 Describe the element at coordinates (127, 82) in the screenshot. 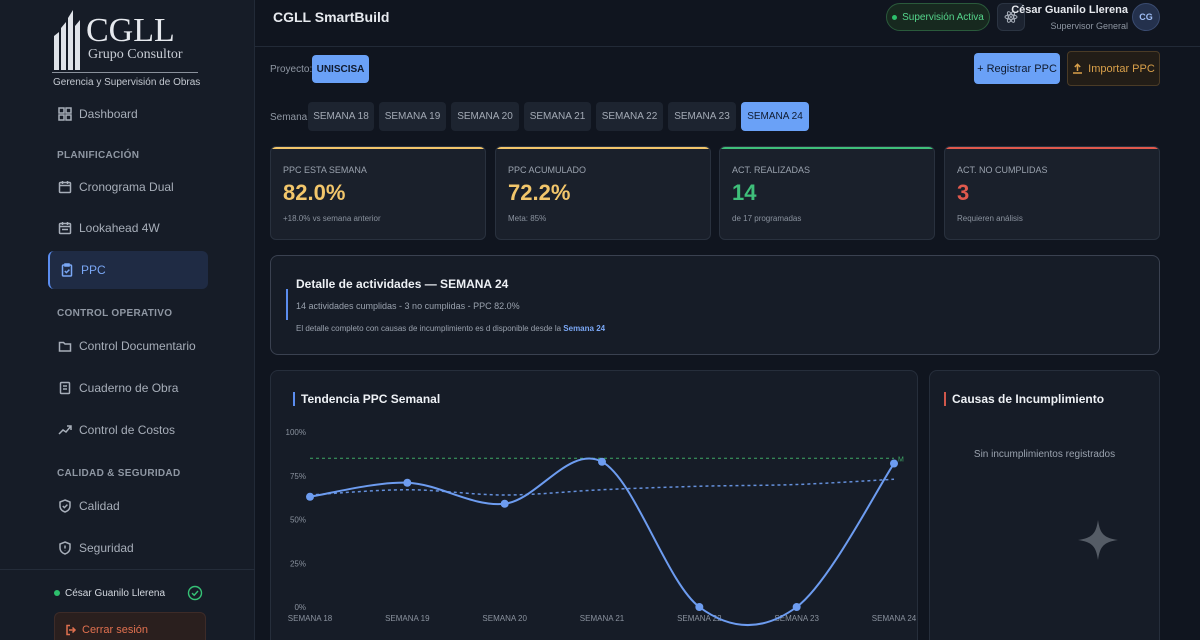

I see `brand-tagline: Gerencia y Supervisión de Obras` at that location.